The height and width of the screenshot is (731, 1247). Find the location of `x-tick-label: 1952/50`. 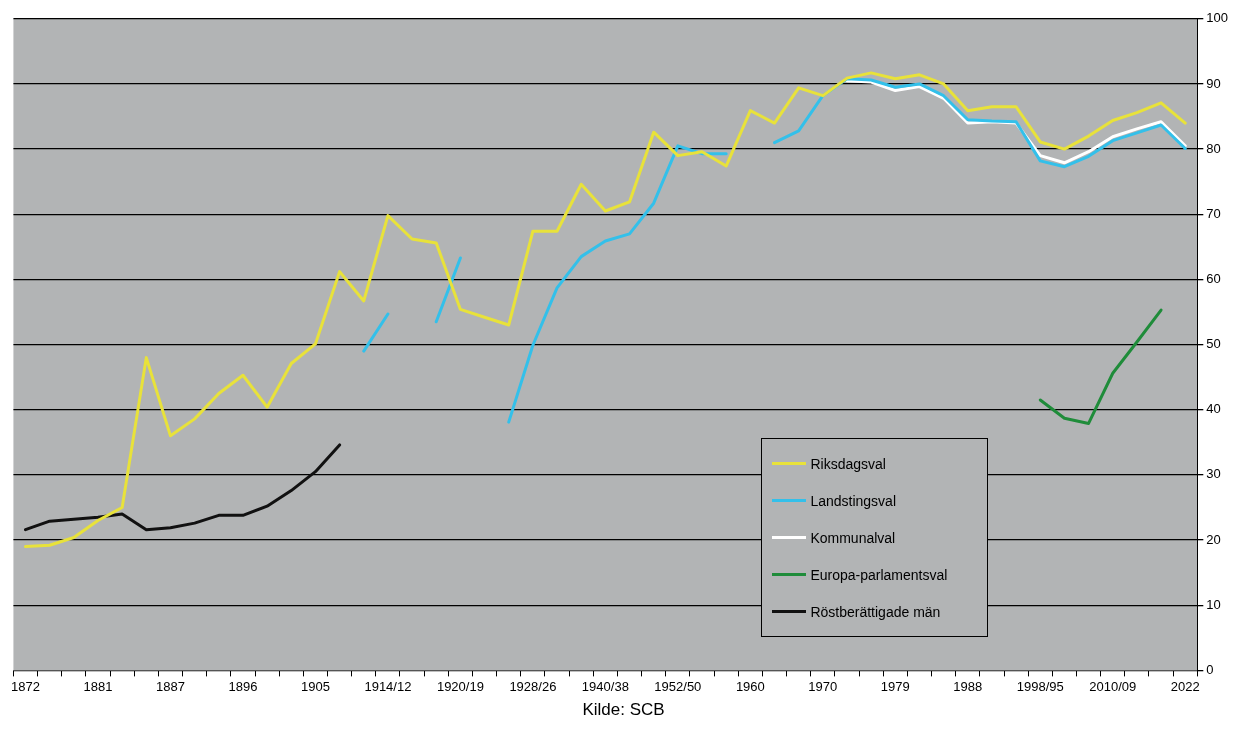

x-tick-label: 1952/50 is located at coordinates (678, 686).